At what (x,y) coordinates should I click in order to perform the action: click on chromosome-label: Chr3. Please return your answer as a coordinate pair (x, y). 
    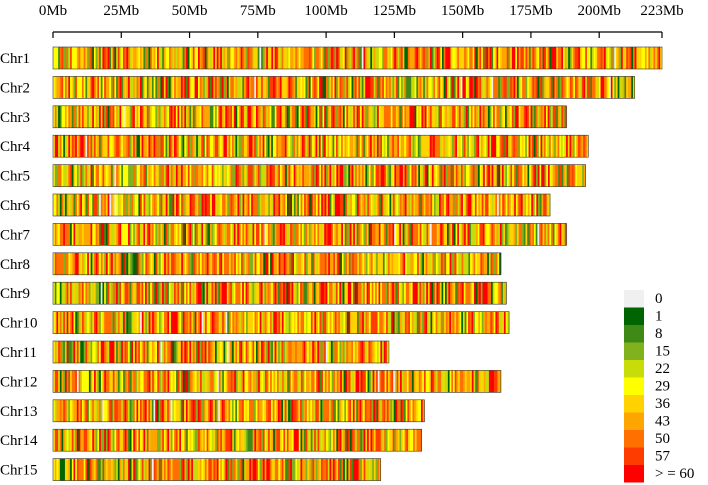
    Looking at the image, I should click on (15, 118).